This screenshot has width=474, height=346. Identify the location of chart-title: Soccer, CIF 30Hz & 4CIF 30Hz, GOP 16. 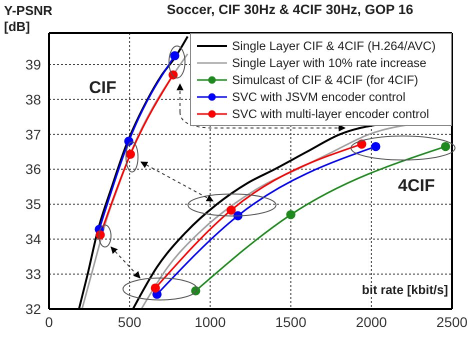
(290, 9).